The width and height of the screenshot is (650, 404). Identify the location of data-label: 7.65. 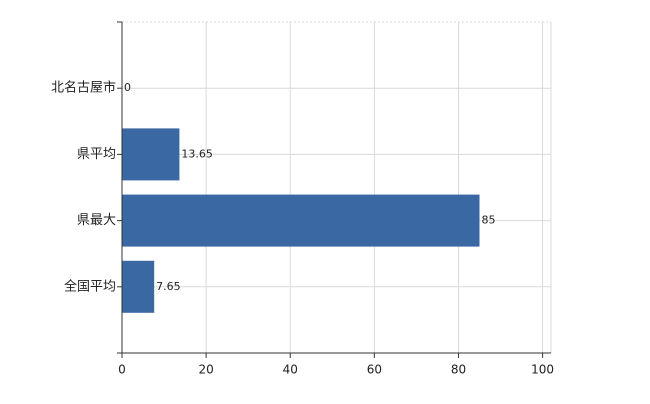
(168, 286).